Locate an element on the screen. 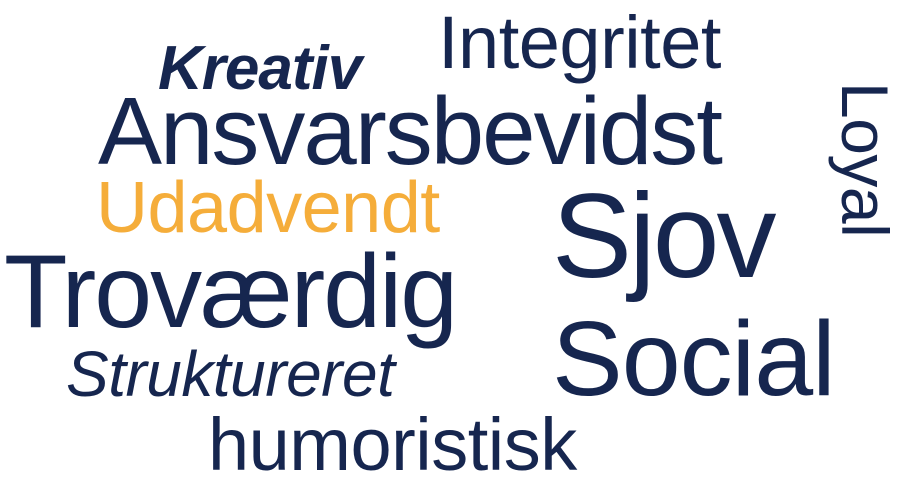 The image size is (914, 480). word-loyal: Loyal is located at coordinates (865, 160).